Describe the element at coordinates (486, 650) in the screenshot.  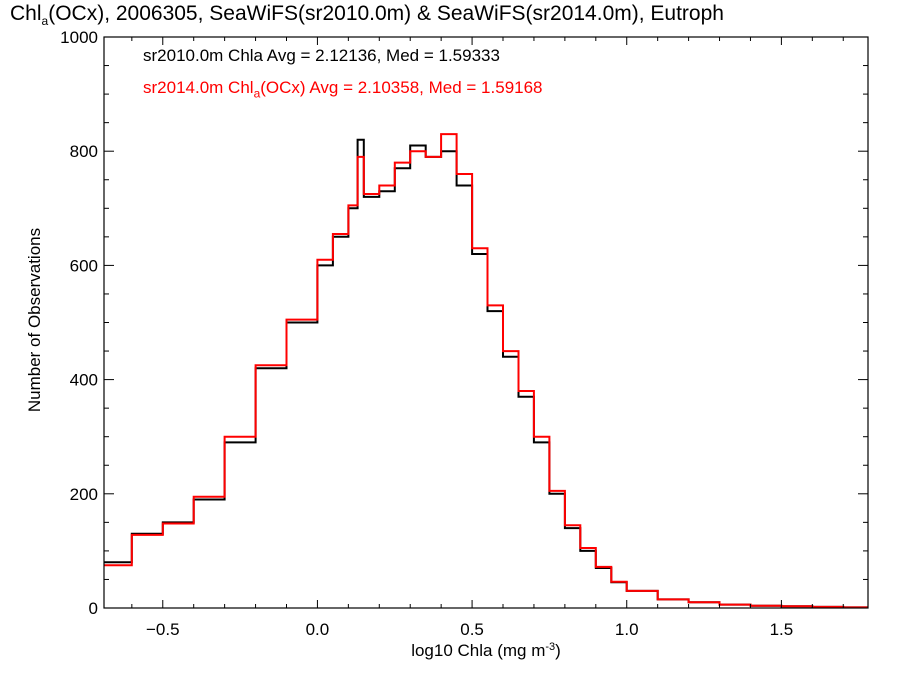
I see `x-axis-label: log10 Chla (mg m-3)` at that location.